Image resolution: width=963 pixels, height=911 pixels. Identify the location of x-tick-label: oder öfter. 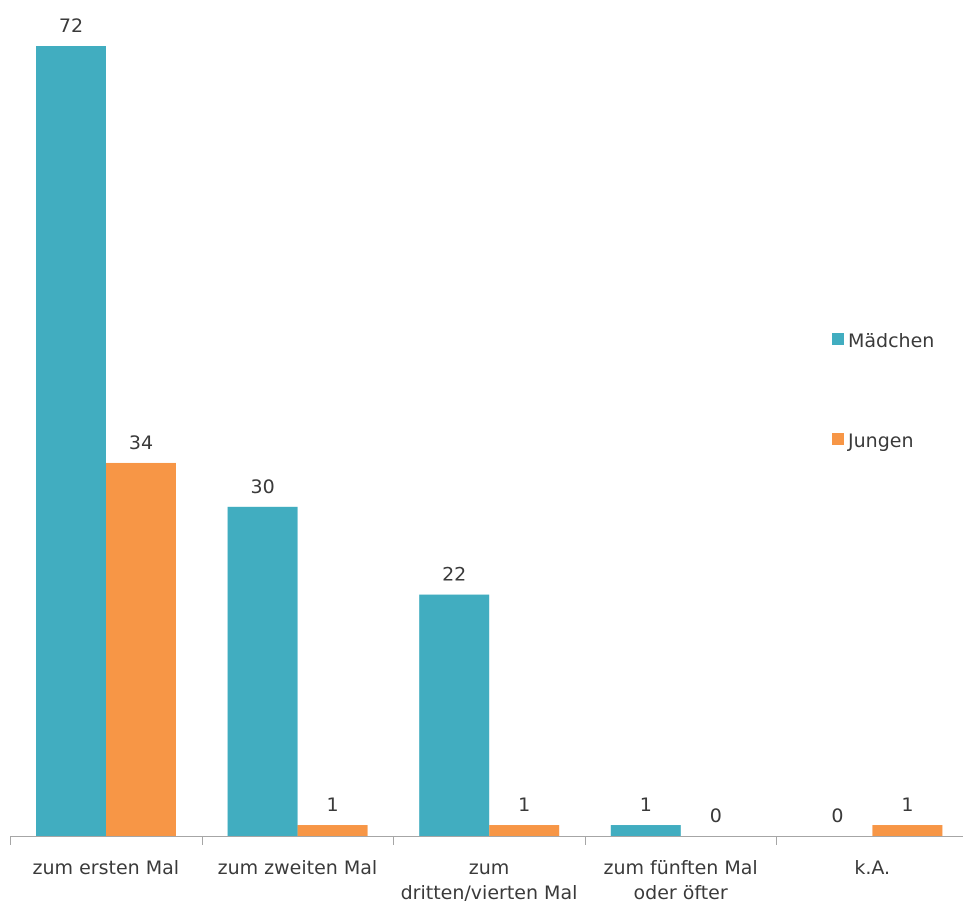
(681, 893).